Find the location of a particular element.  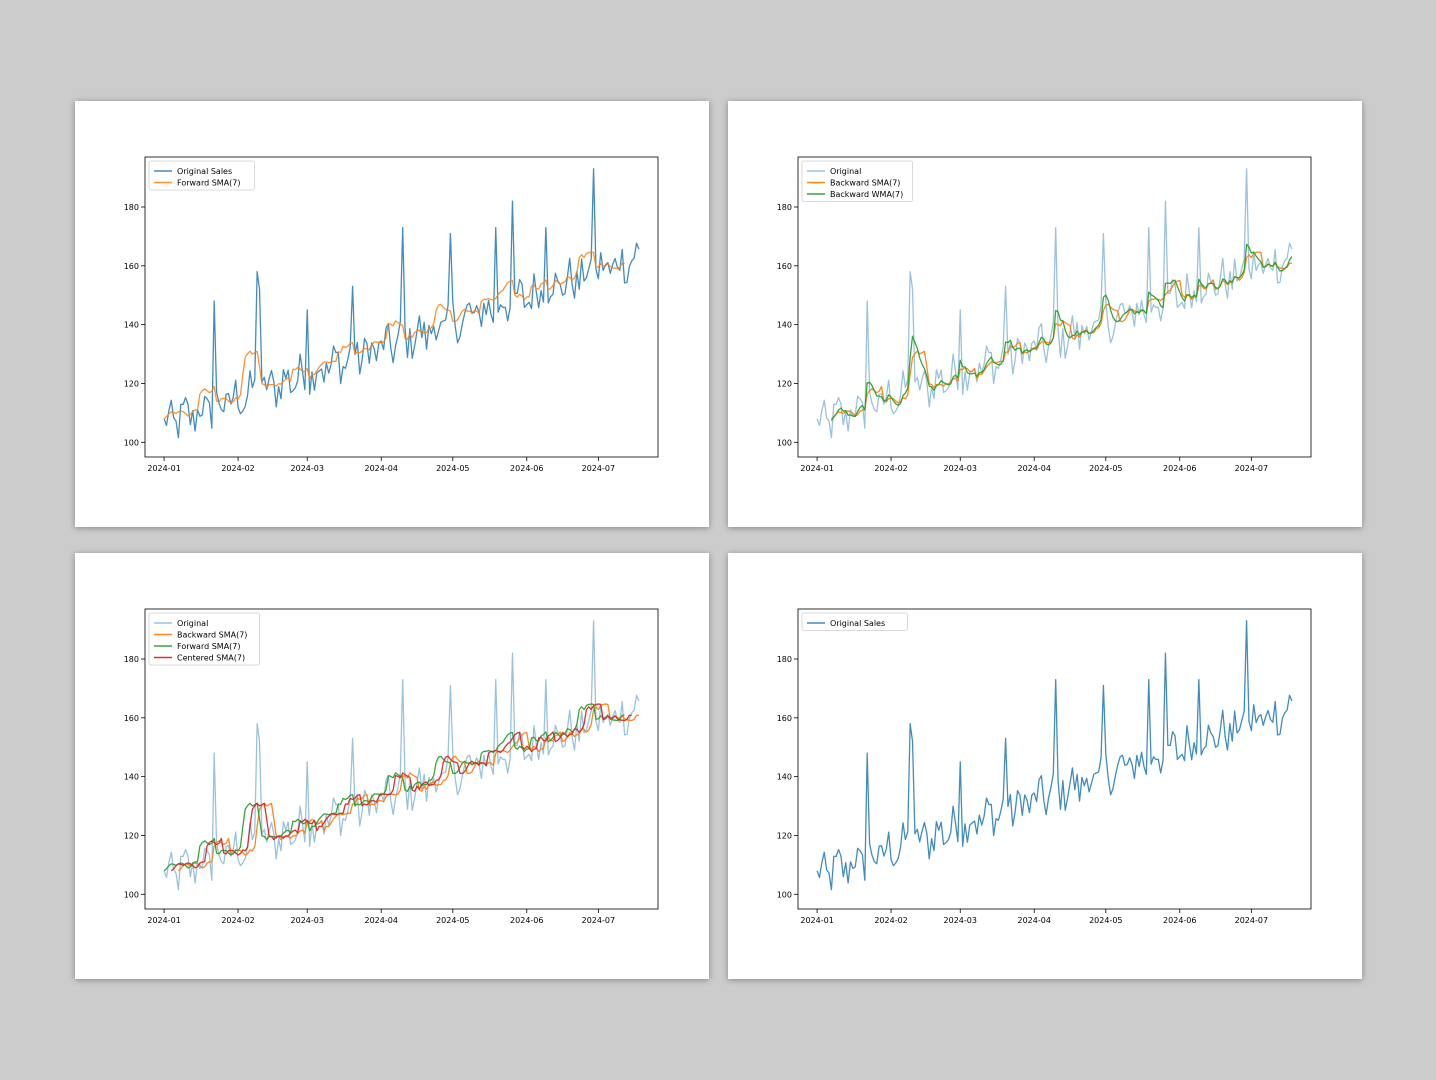

legend: Original Sales is located at coordinates (854, 621).